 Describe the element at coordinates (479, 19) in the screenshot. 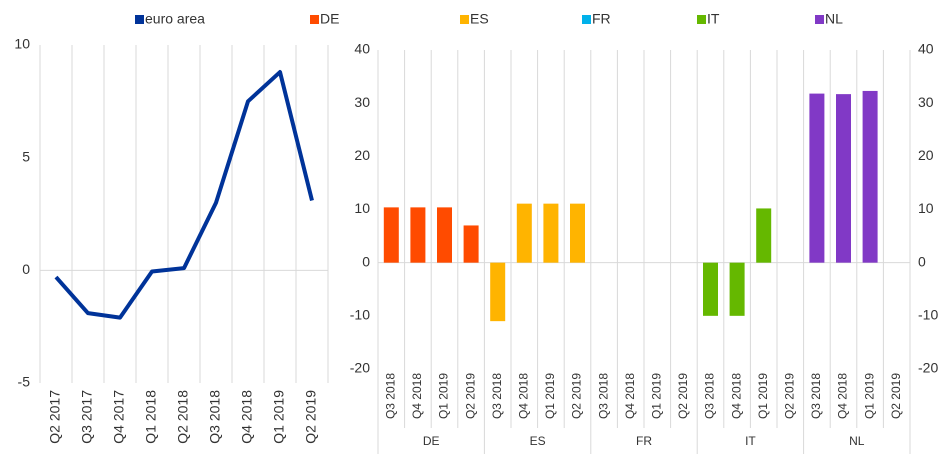

I see `legend-label: ES` at that location.